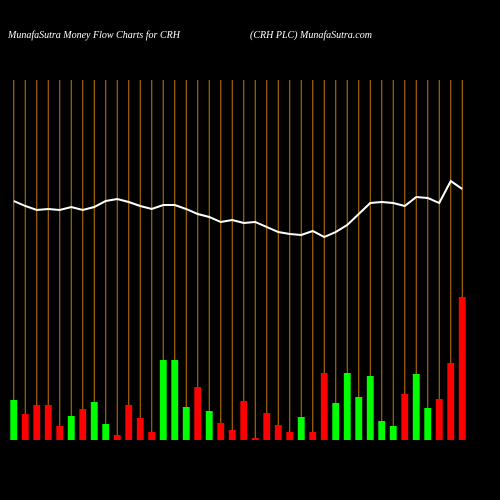  I want to click on chart-title: MunafaSutra Money Flow Charts for CRH, so click(94, 35).